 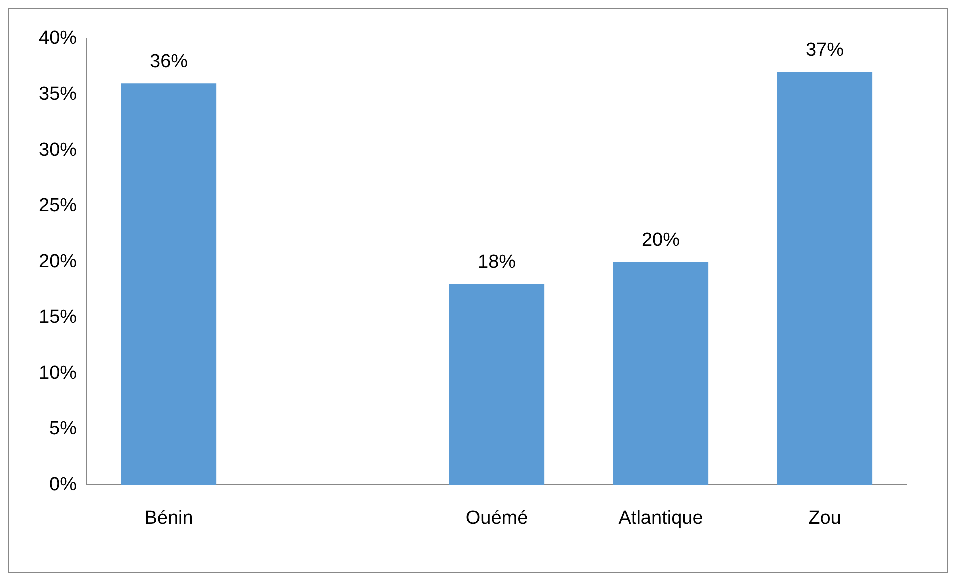 What do you see at coordinates (58, 206) in the screenshot?
I see `y-tick-label: 25%` at bounding box center [58, 206].